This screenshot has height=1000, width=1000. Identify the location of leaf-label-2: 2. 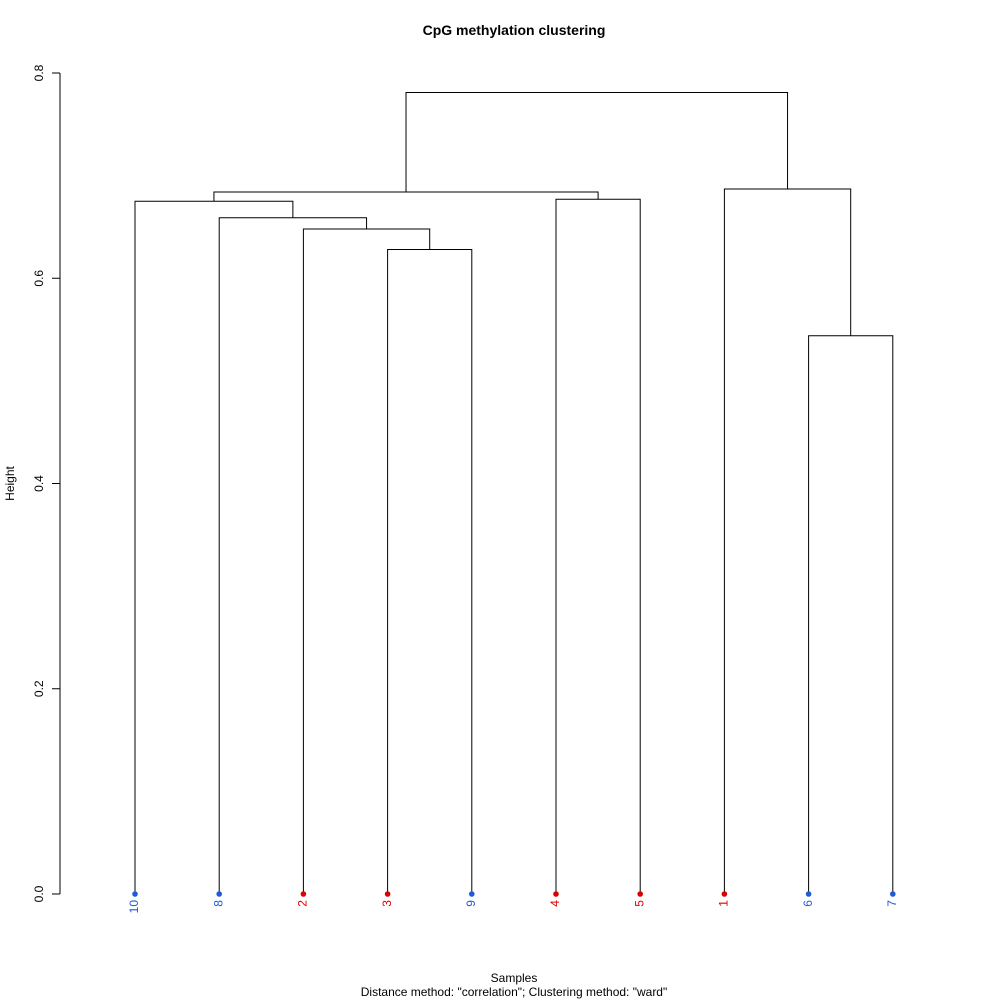
(303, 903).